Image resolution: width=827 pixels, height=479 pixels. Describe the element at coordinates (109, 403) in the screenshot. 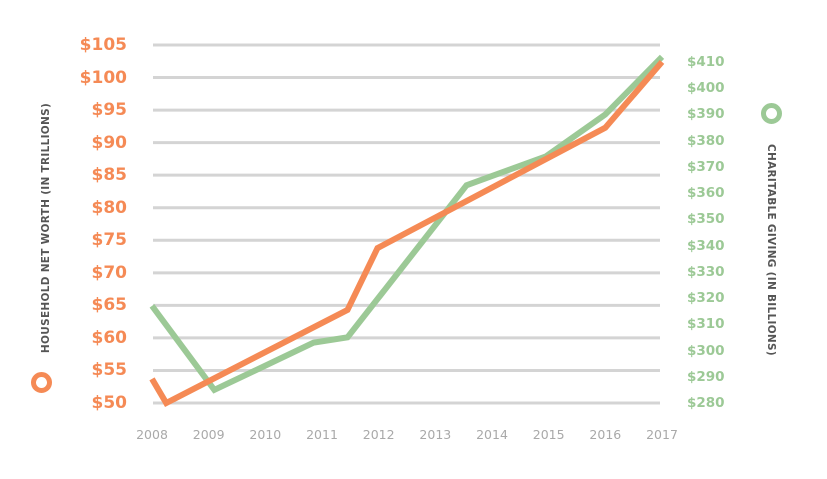

I see `left-axis-tick: $50` at that location.